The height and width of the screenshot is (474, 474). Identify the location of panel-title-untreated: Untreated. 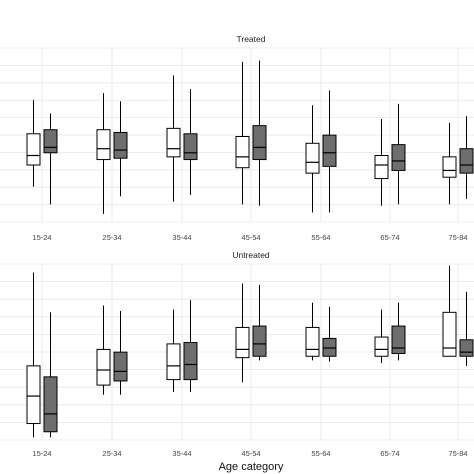
(251, 255).